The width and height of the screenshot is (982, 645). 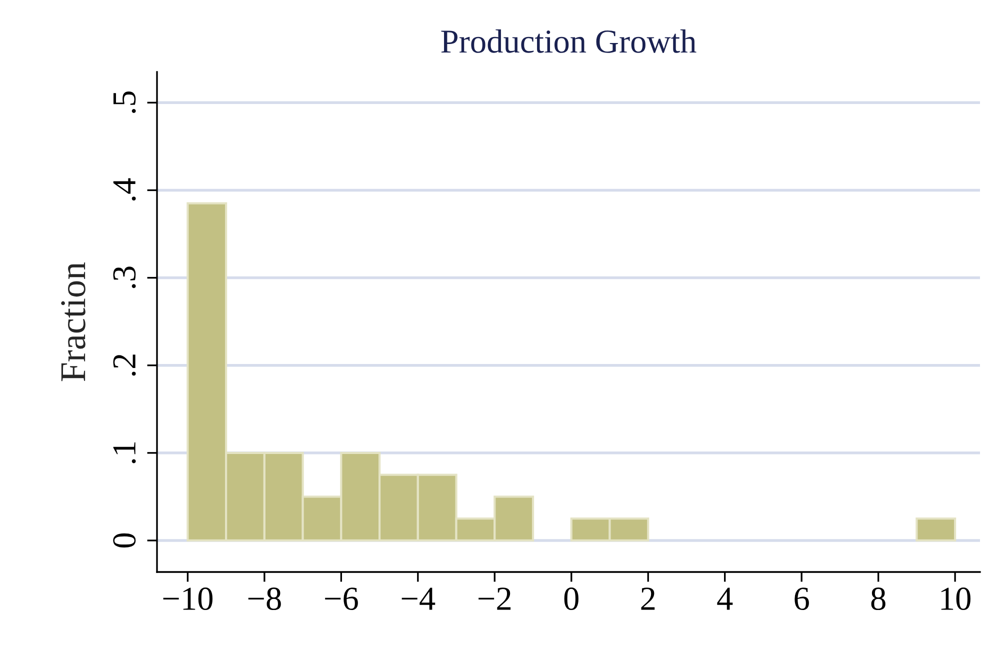 What do you see at coordinates (124, 277) in the screenshot?
I see `y-tick-label: .3` at bounding box center [124, 277].